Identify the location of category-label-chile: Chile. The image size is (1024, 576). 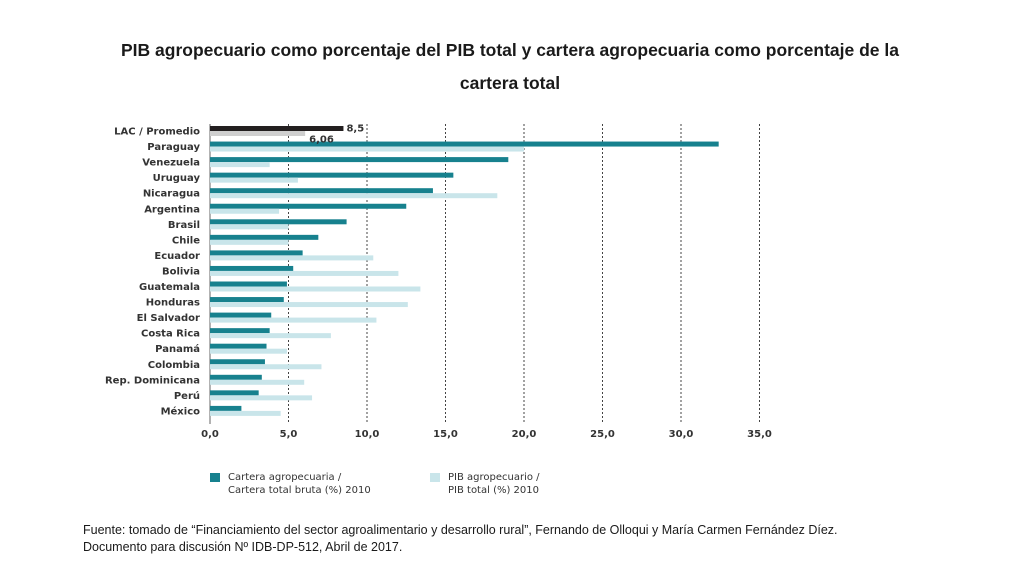
(186, 240).